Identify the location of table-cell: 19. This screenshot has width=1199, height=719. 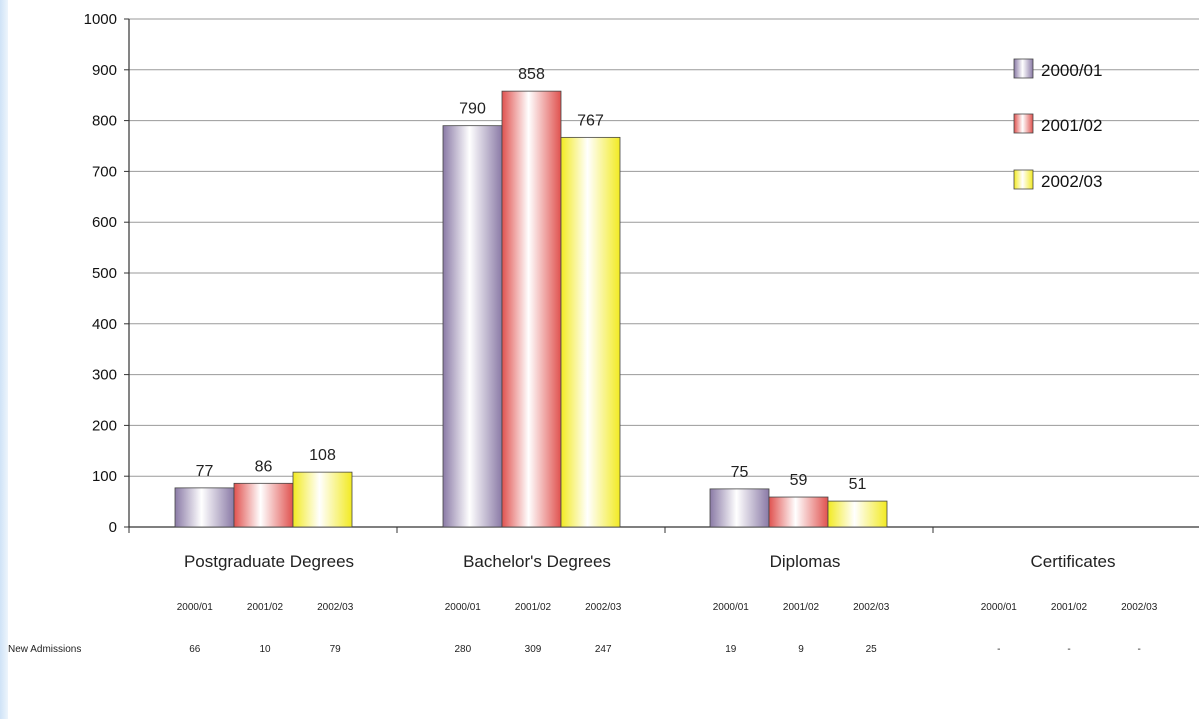
(731, 649).